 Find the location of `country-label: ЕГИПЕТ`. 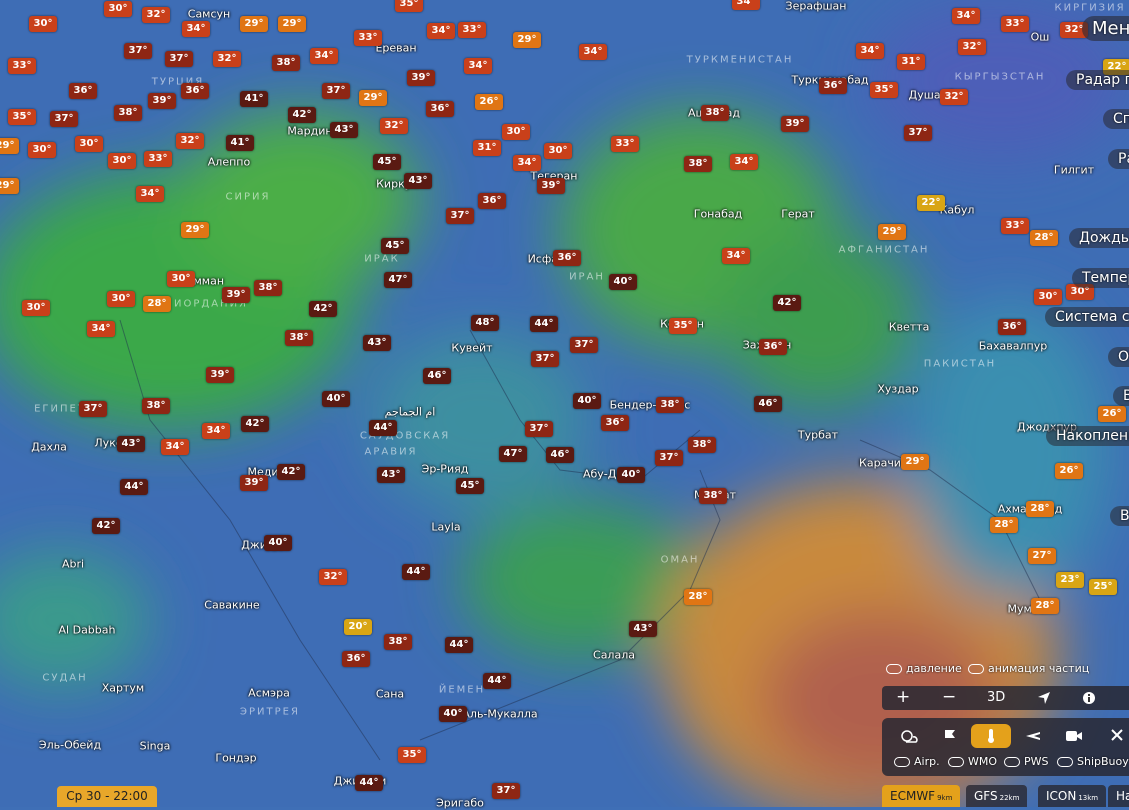

country-label: ЕГИПЕТ is located at coordinates (60, 409).